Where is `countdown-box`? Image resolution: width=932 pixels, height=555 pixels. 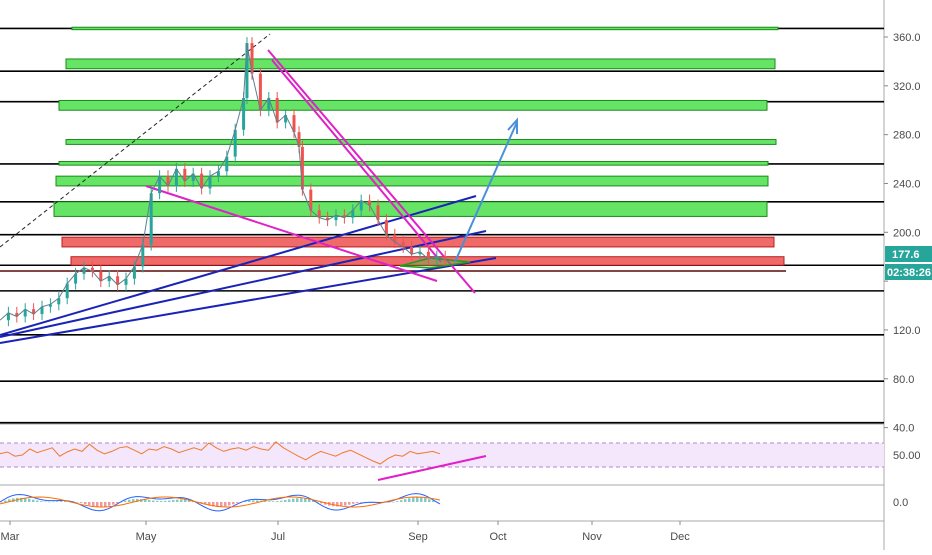 countdown-box is located at coordinates (908, 272).